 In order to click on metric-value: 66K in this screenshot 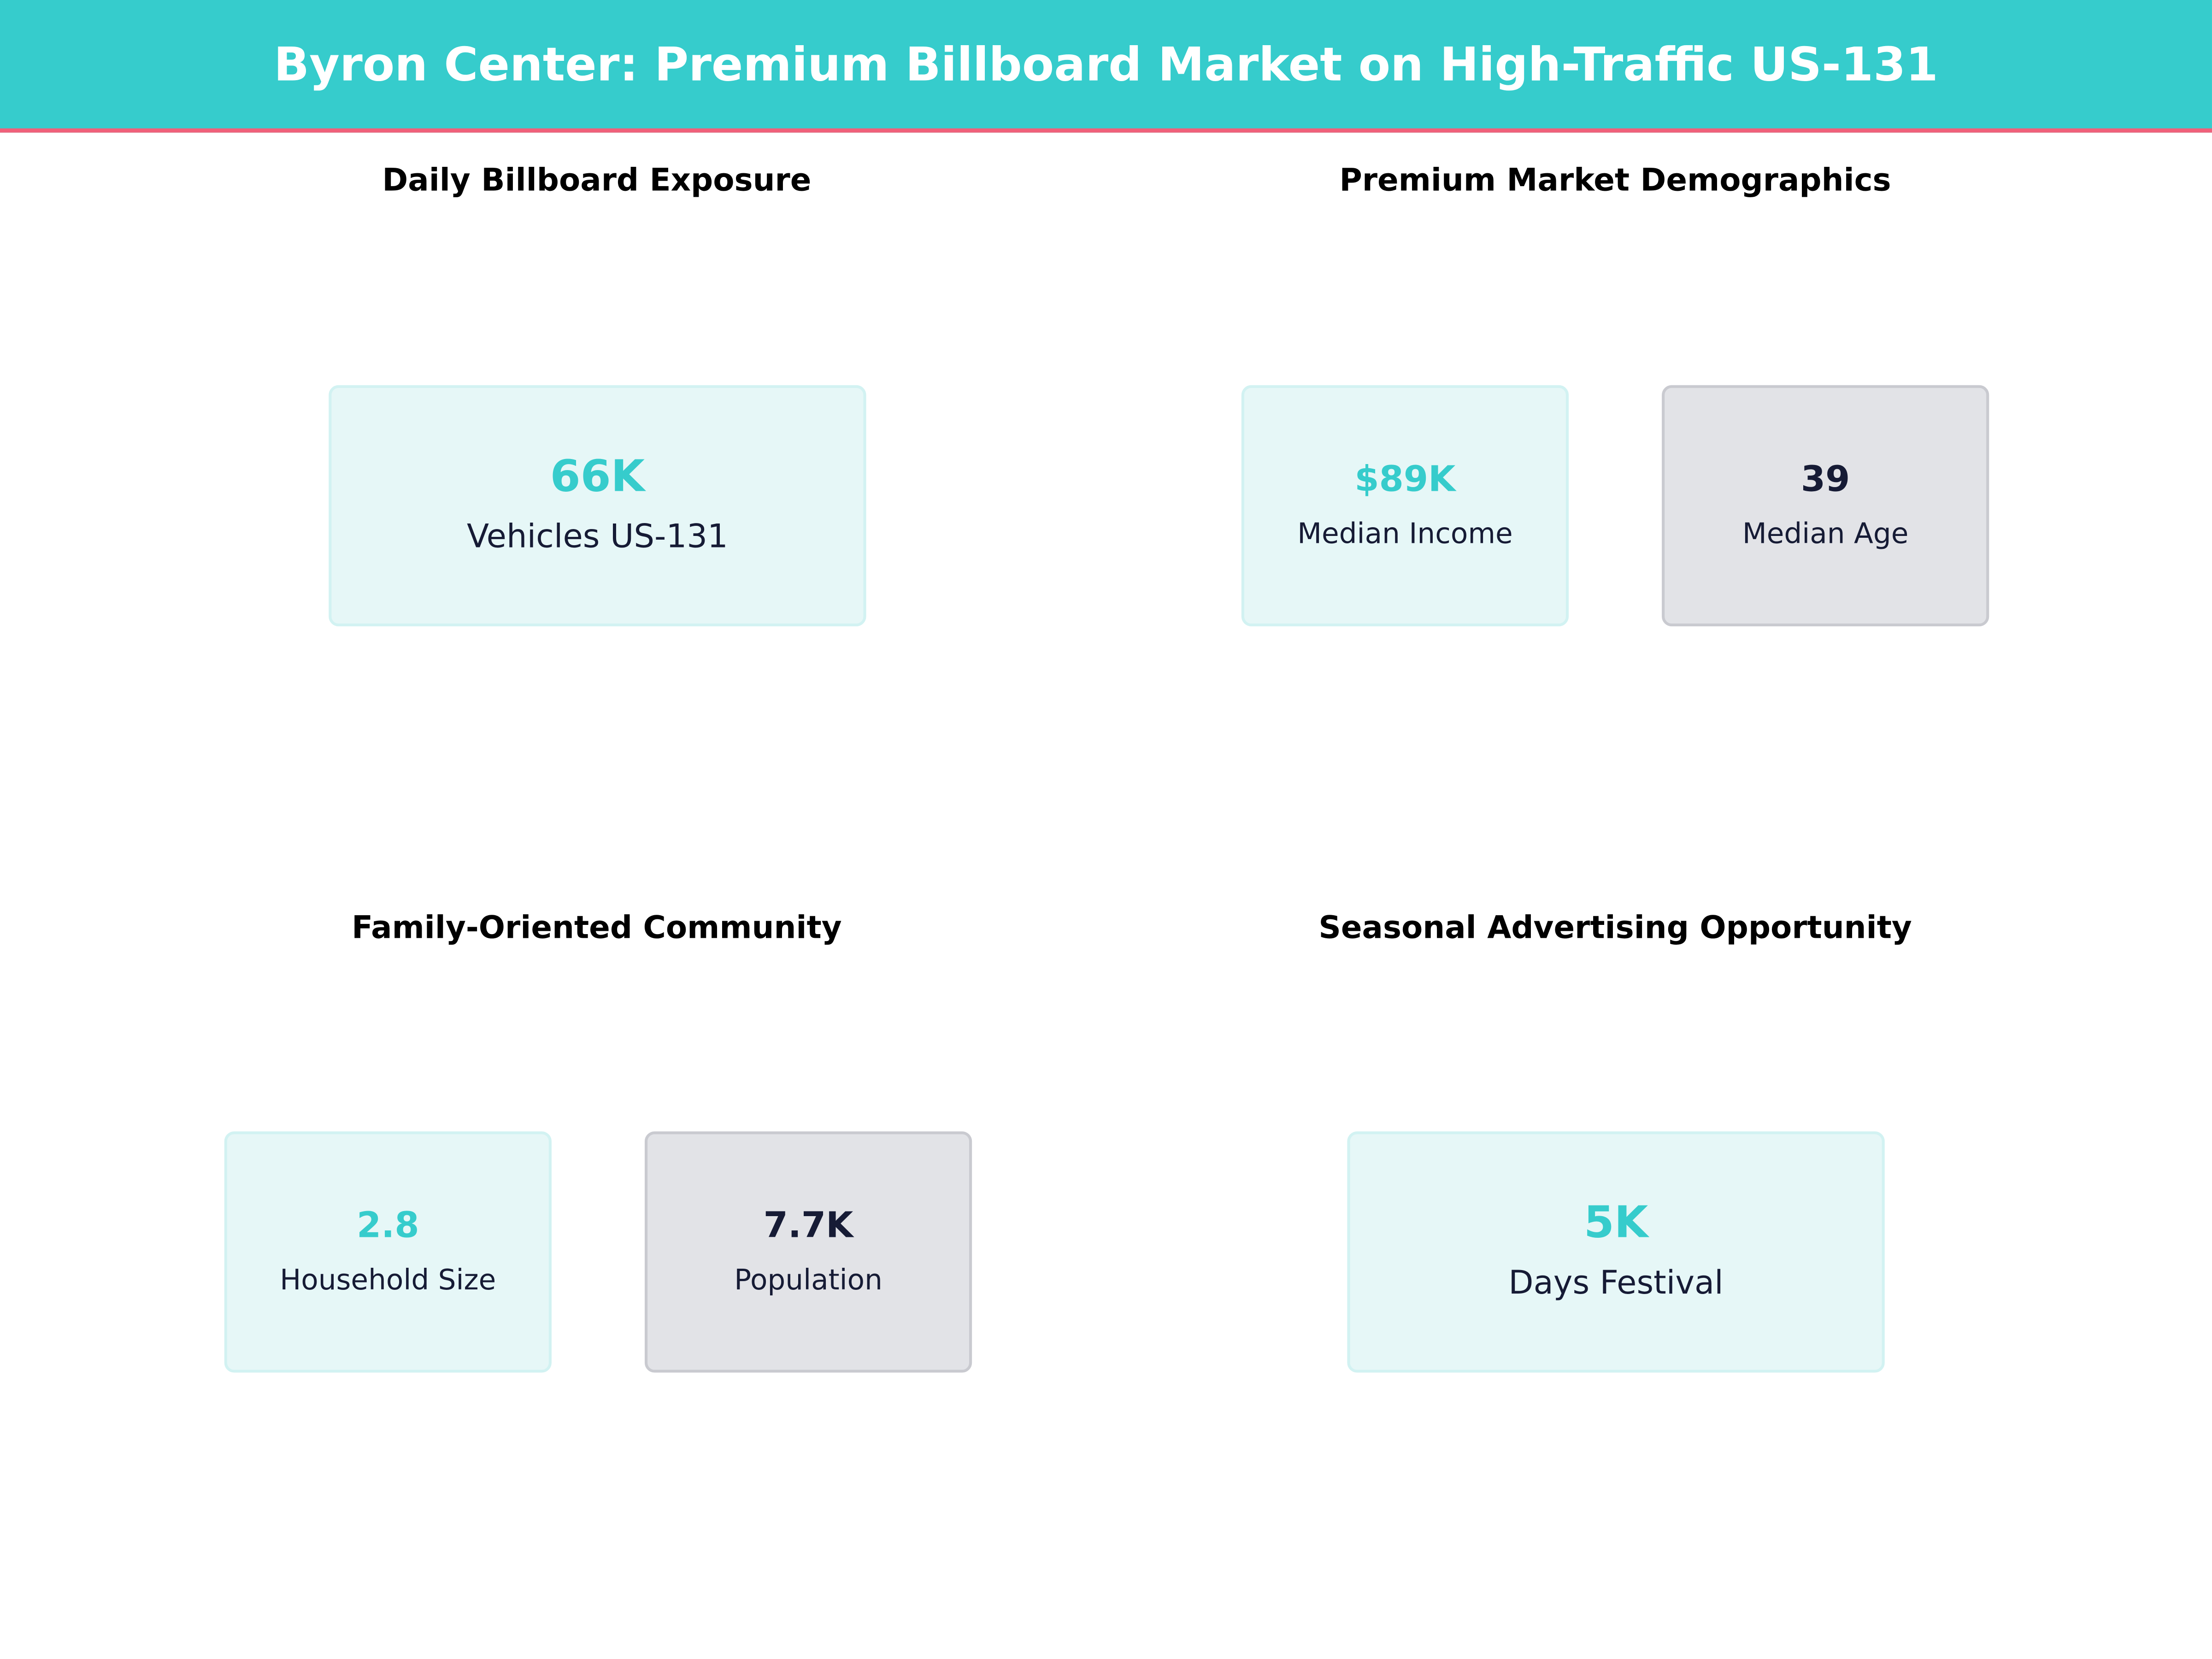, I will do `click(597, 476)`.